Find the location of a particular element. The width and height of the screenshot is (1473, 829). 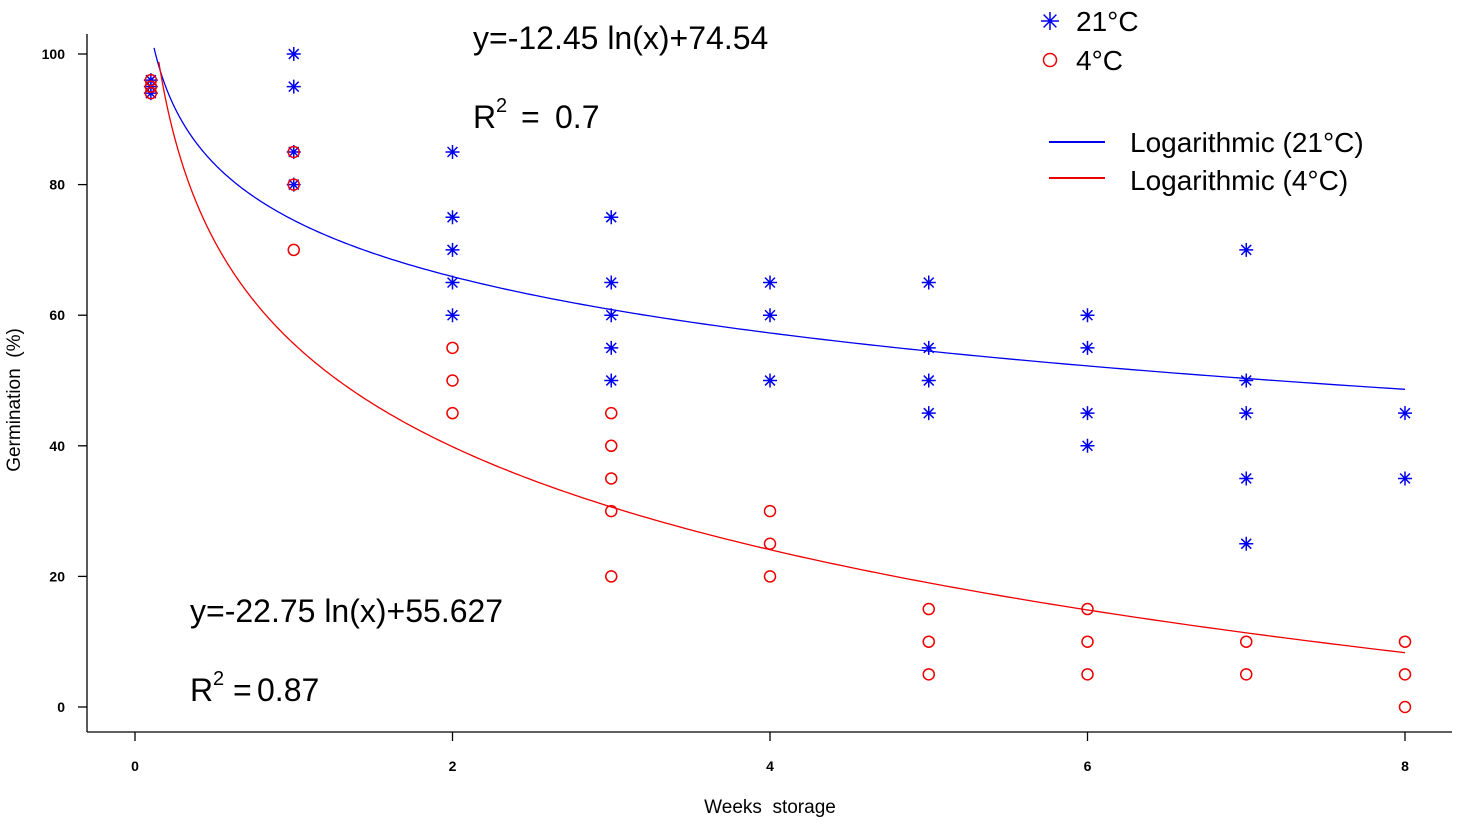

y-tick-label: 40 is located at coordinates (57, 446).